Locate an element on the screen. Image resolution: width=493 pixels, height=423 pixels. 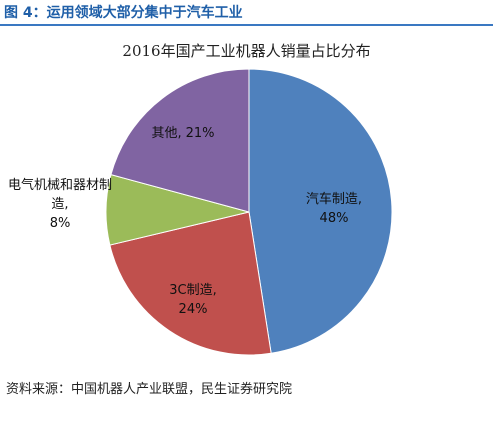
slice-label: 汽车制造, 48% is located at coordinates (334, 209).